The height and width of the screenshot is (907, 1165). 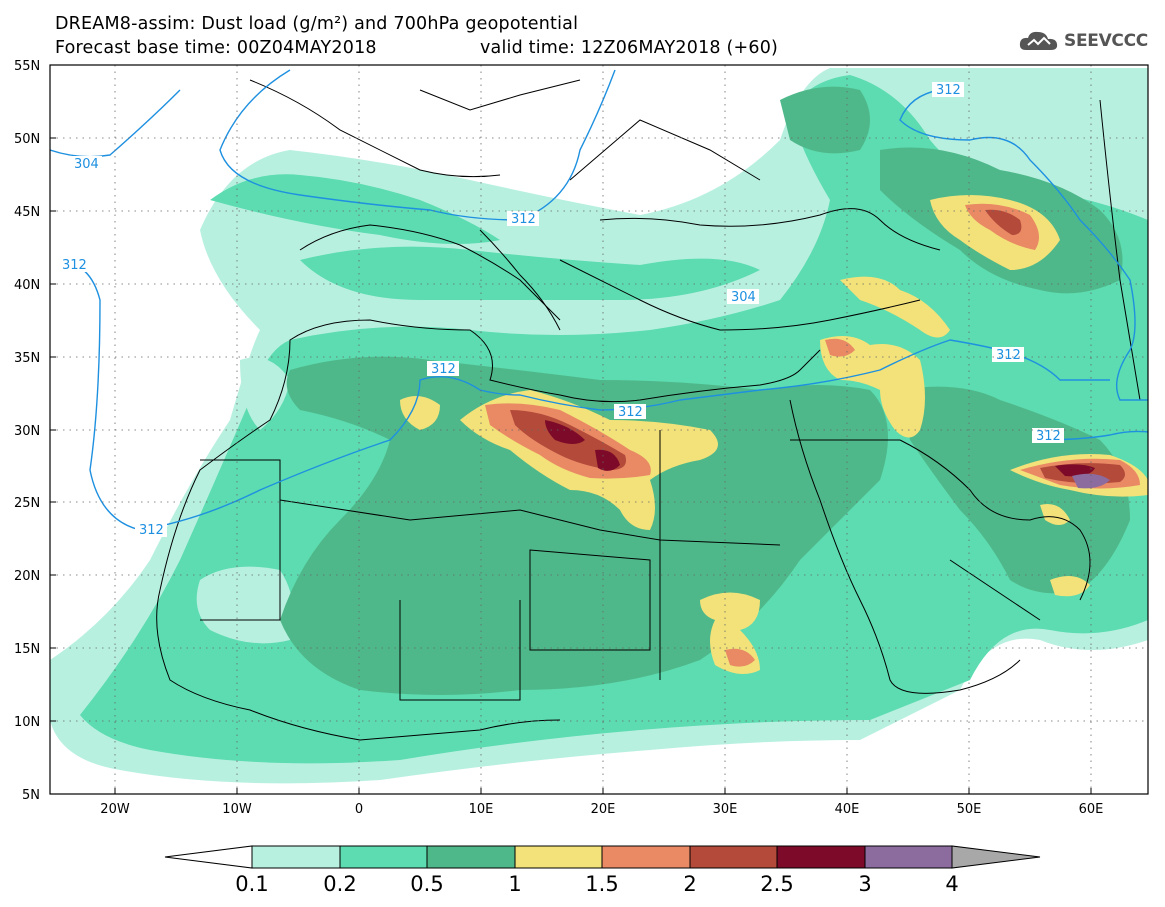 What do you see at coordinates (629, 48) in the screenshot?
I see `valid-time: valid time: 12Z06MAY2018 (+60)` at bounding box center [629, 48].